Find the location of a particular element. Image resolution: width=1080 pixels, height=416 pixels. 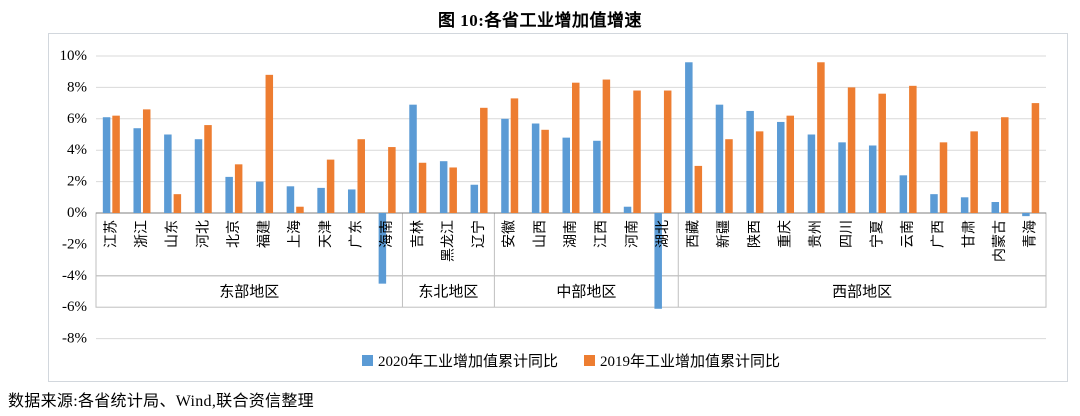

legend-label: 2020年工业增加值累计同比 is located at coordinates (467, 362).